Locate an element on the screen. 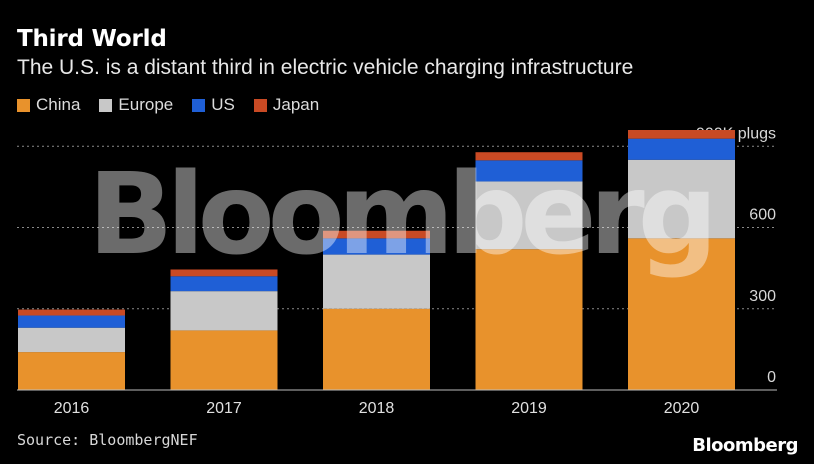 The width and height of the screenshot is (814, 464). chart-title: Third World is located at coordinates (92, 39).